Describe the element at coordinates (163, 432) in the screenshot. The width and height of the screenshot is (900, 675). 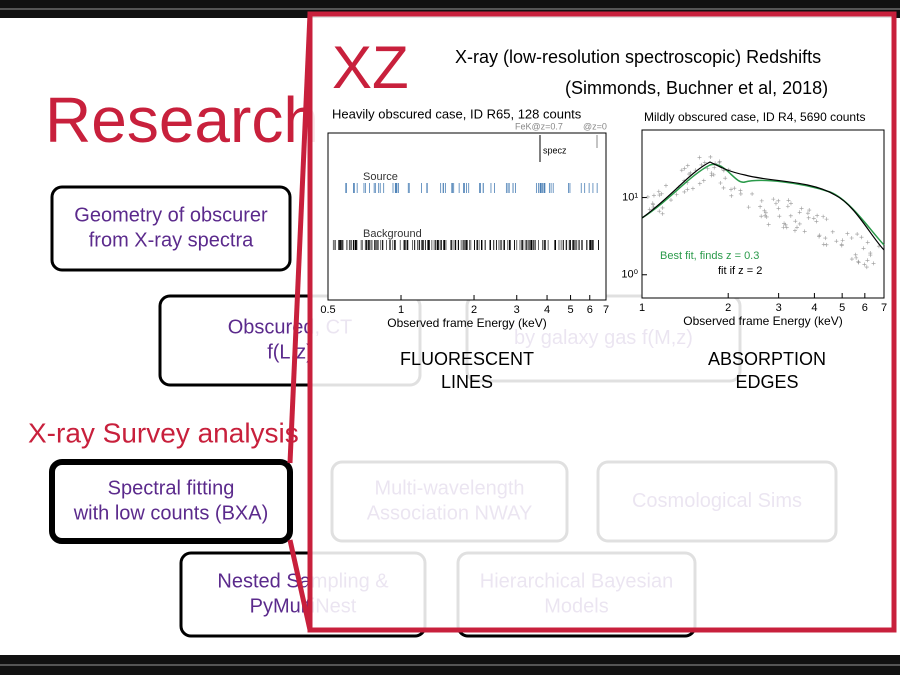
I see `section-heading: X-ray Survey analysis` at that location.